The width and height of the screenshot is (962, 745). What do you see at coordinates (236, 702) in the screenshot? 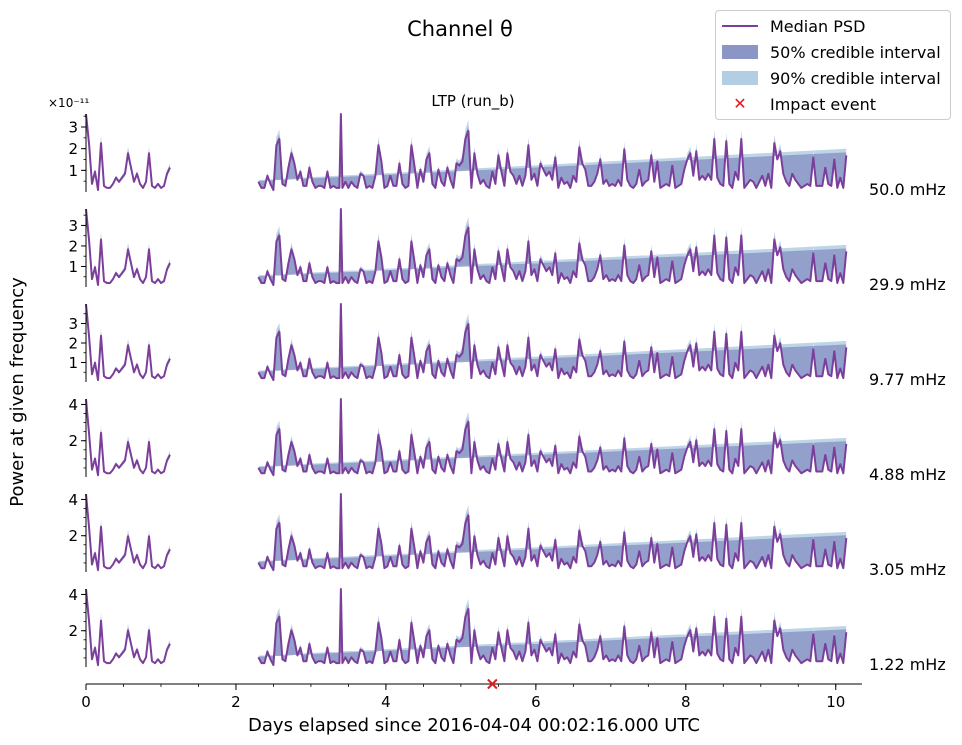
I see `x-tick-label: 2` at bounding box center [236, 702].